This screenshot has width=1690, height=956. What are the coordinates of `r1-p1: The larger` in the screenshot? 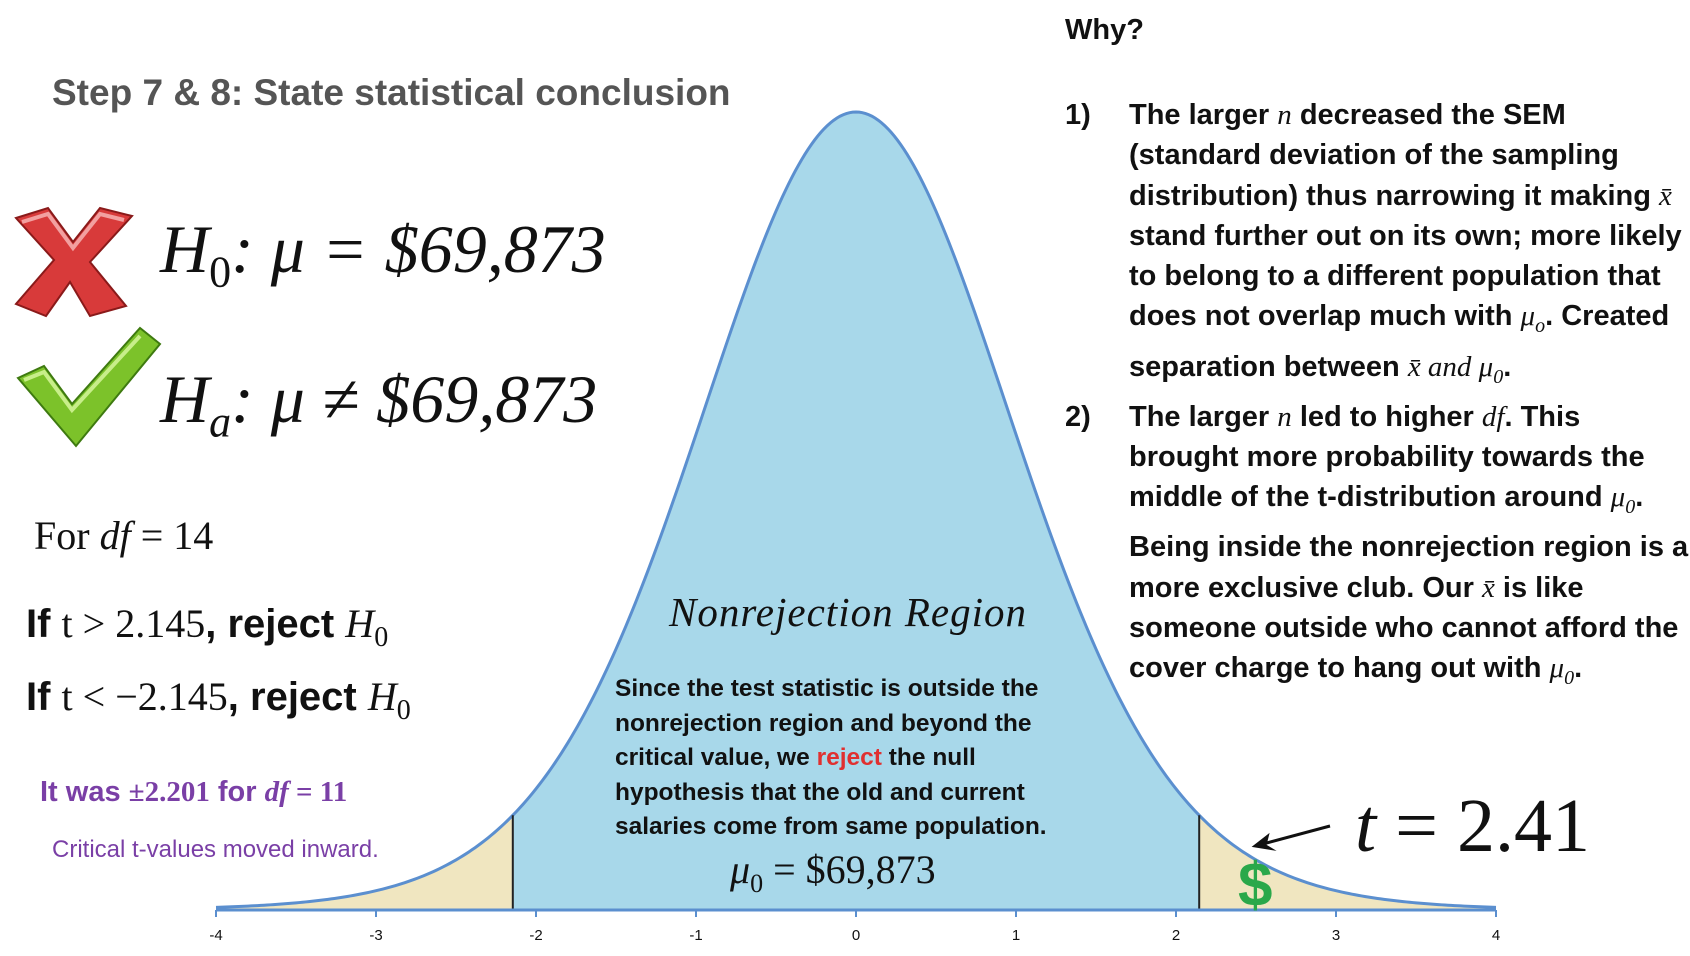 It's located at (1203, 115).